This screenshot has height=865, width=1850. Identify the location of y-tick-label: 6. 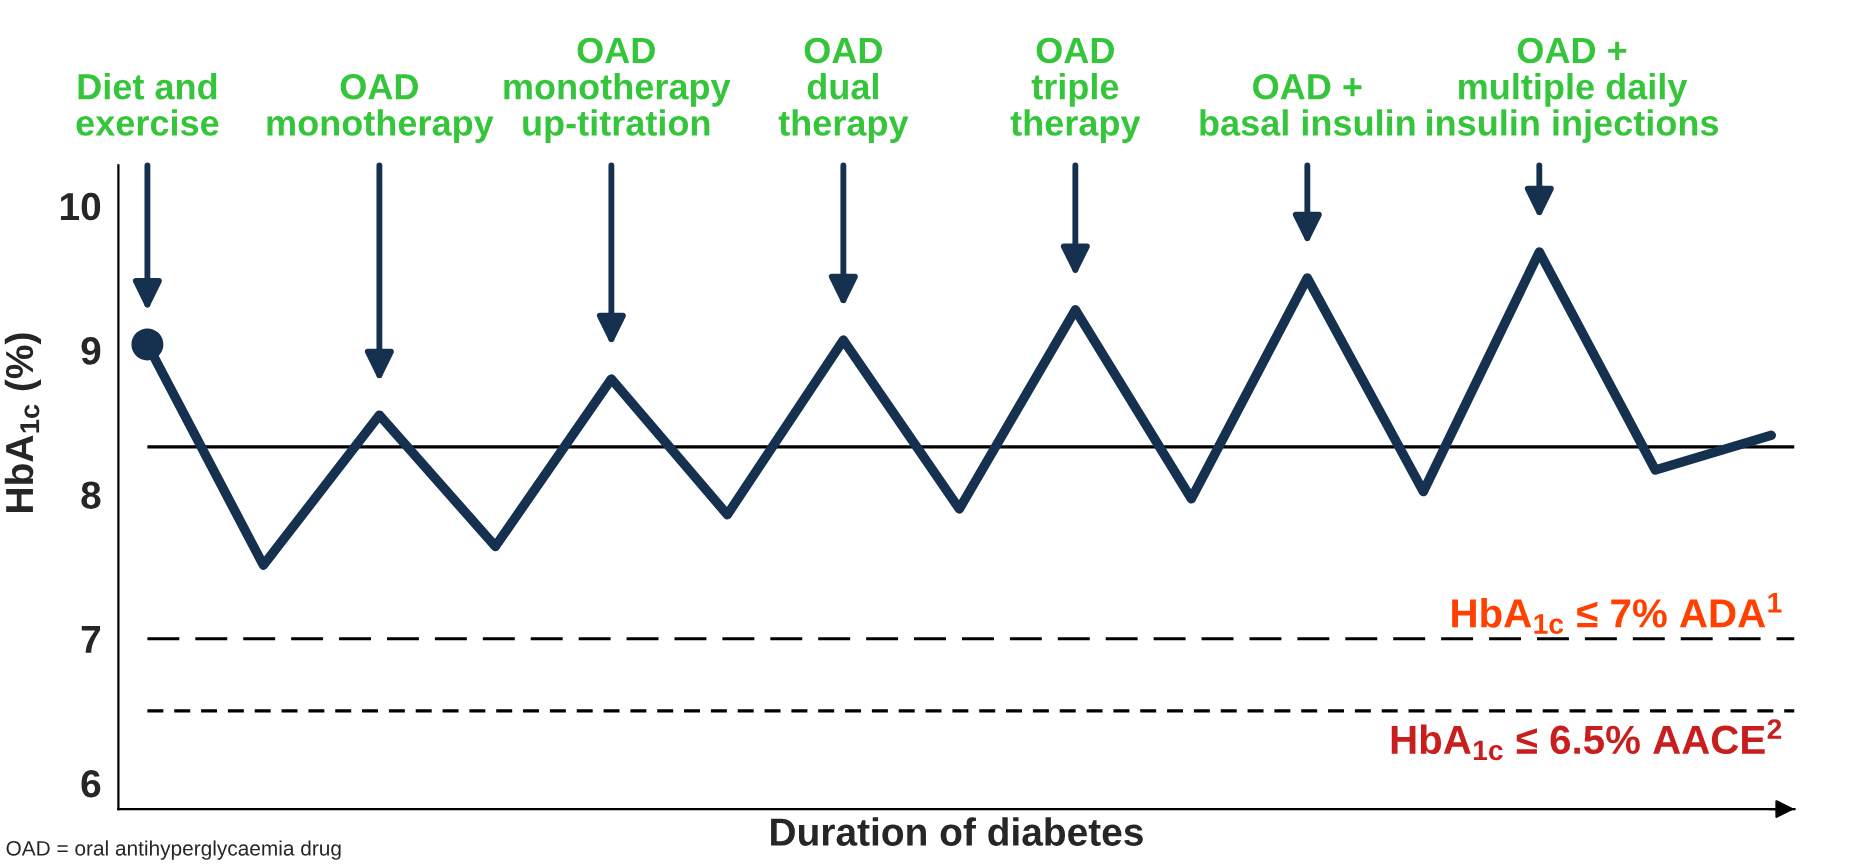
(91, 784).